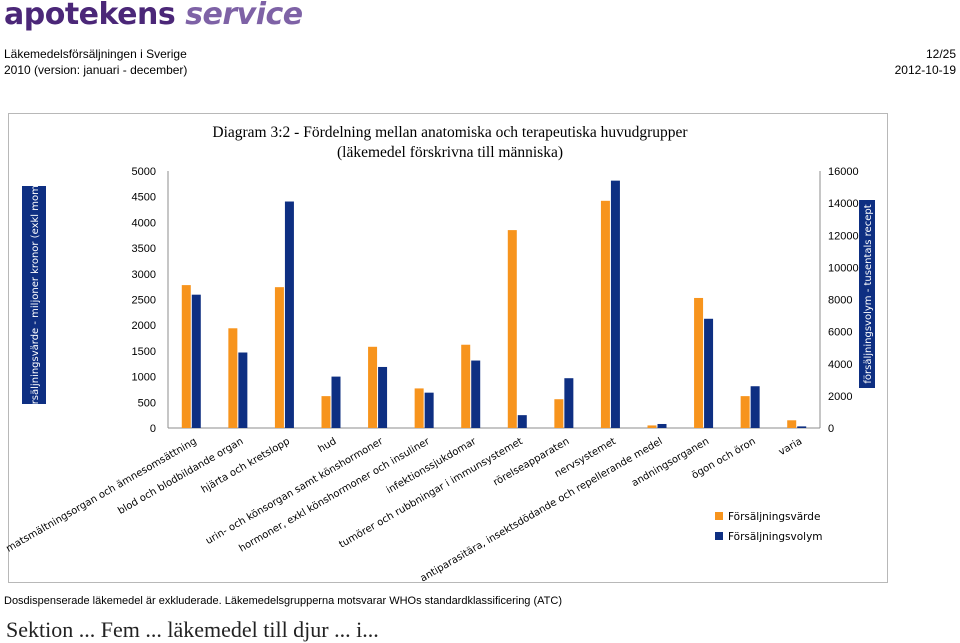  Describe the element at coordinates (101, 495) in the screenshot. I see `category-label: matsmältningsorgan och ämnesomsättning` at that location.